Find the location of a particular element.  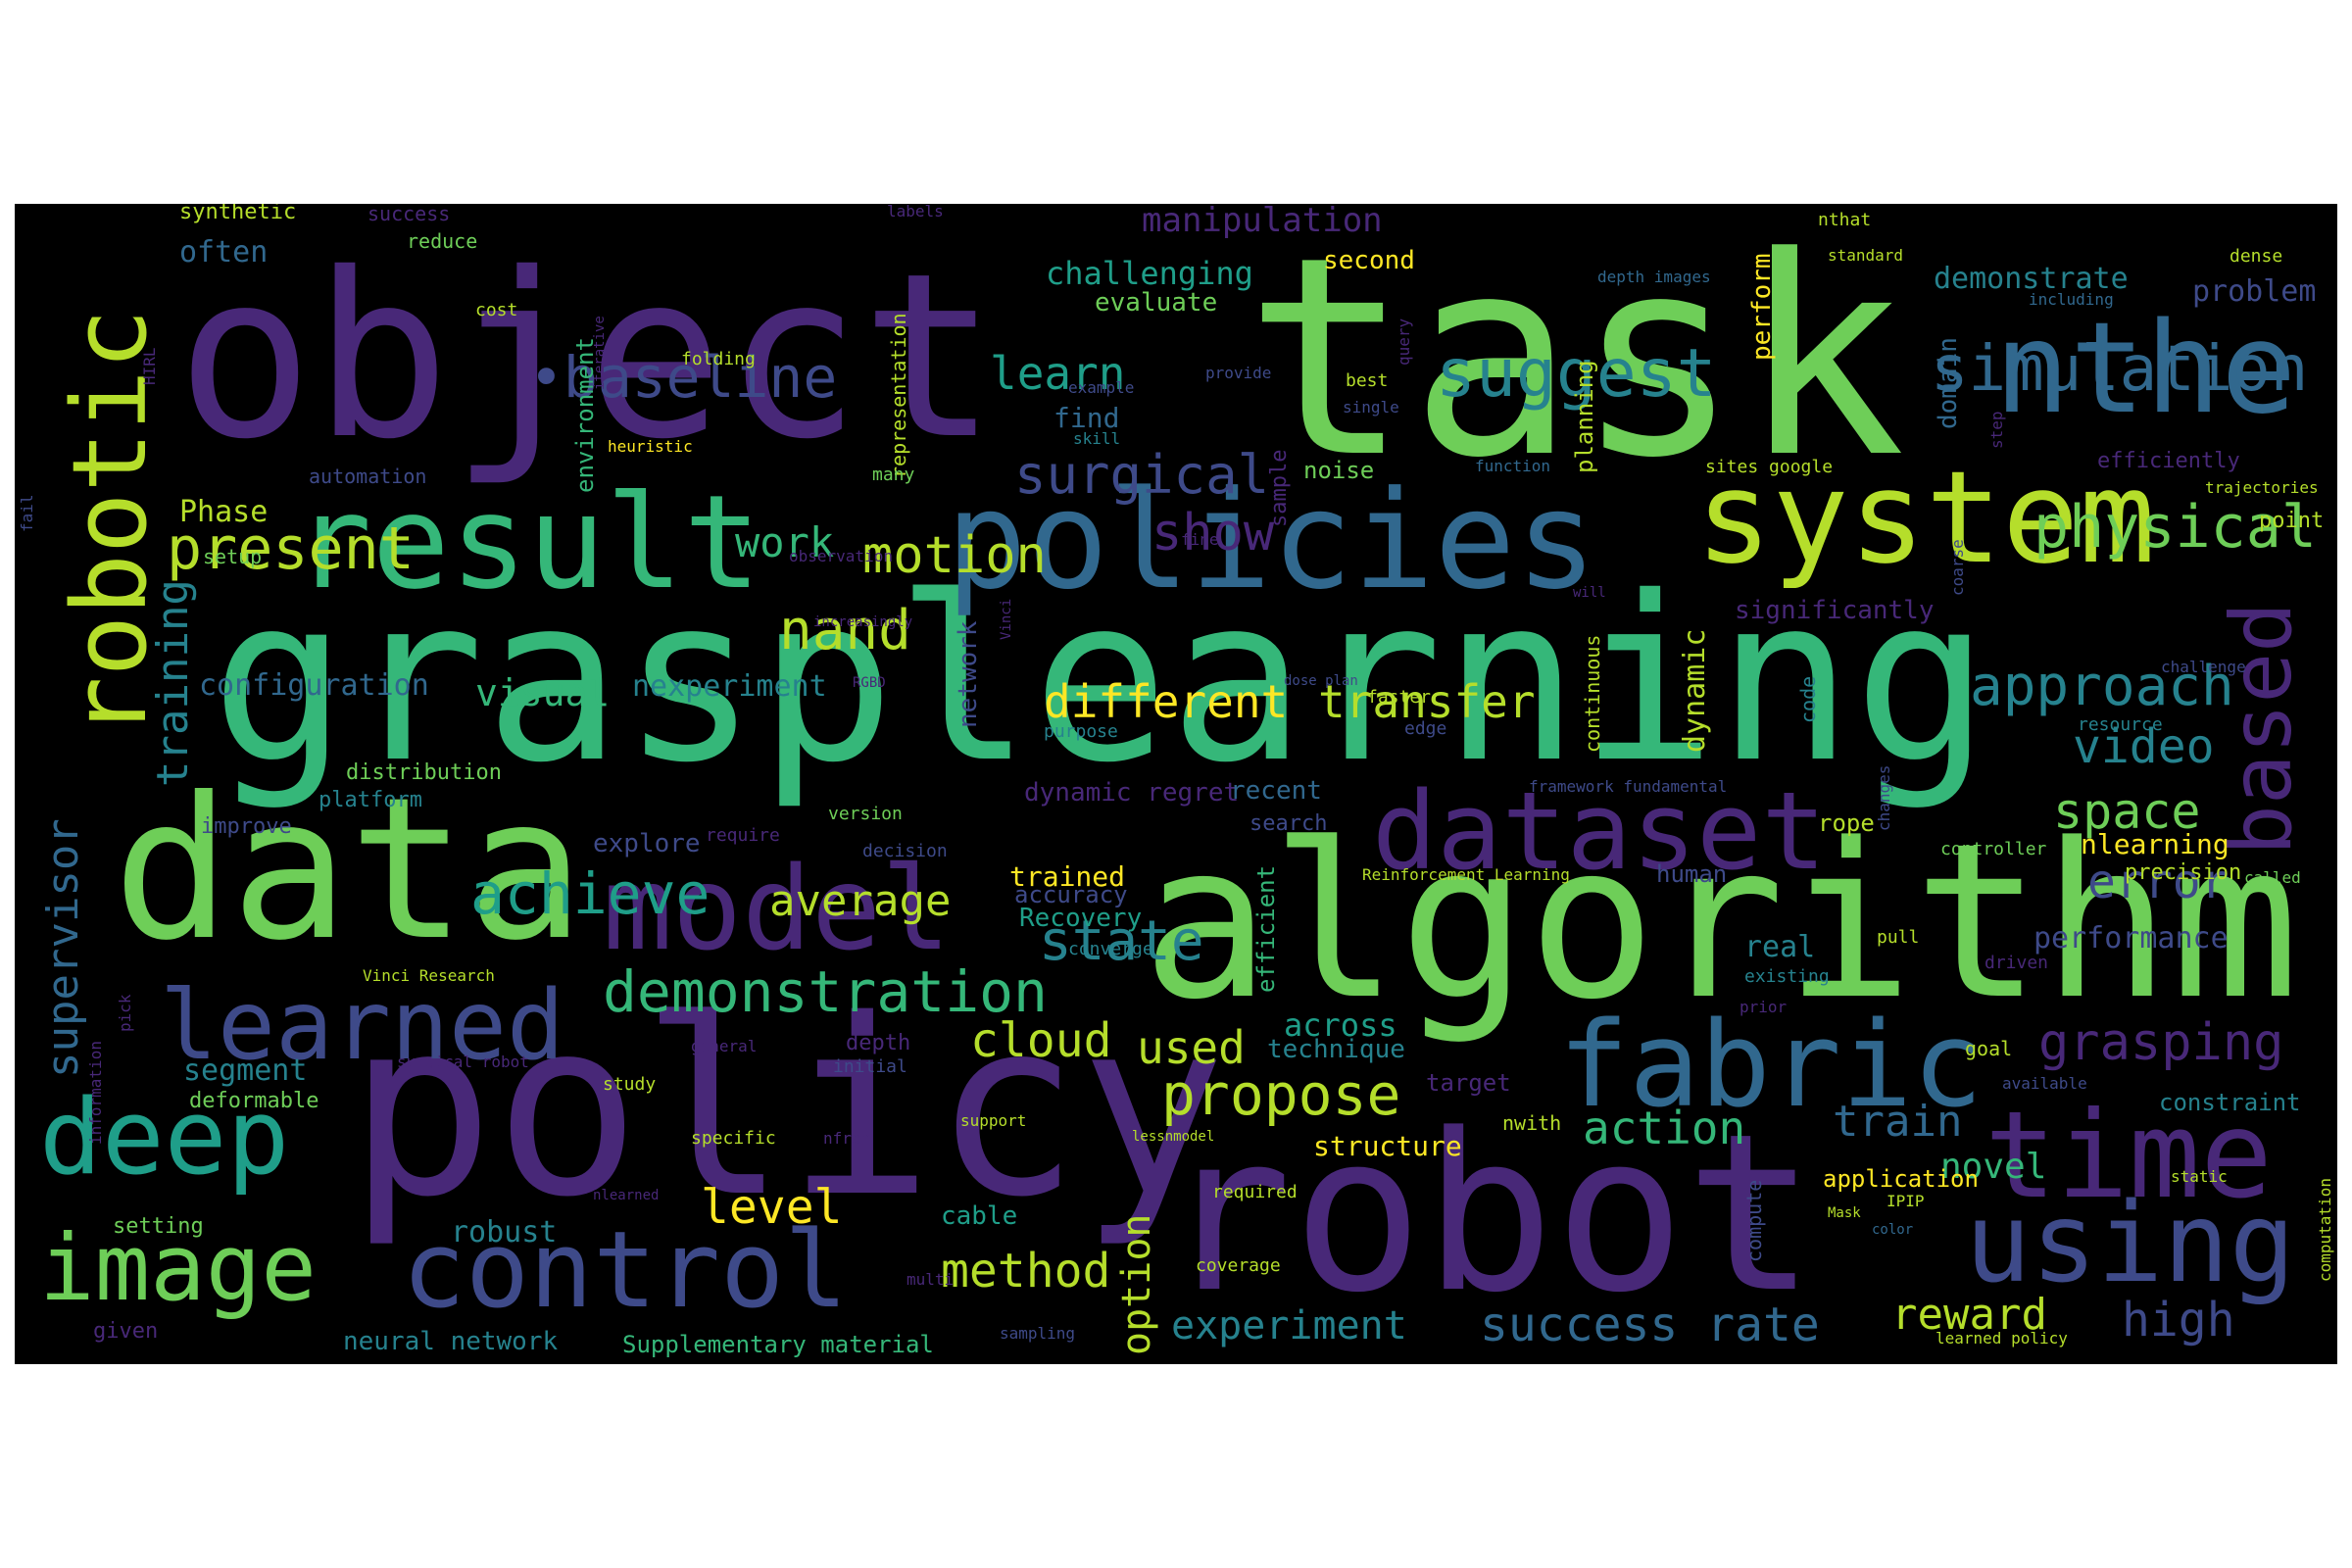

word-sampling: sampling is located at coordinates (1038, 1333).